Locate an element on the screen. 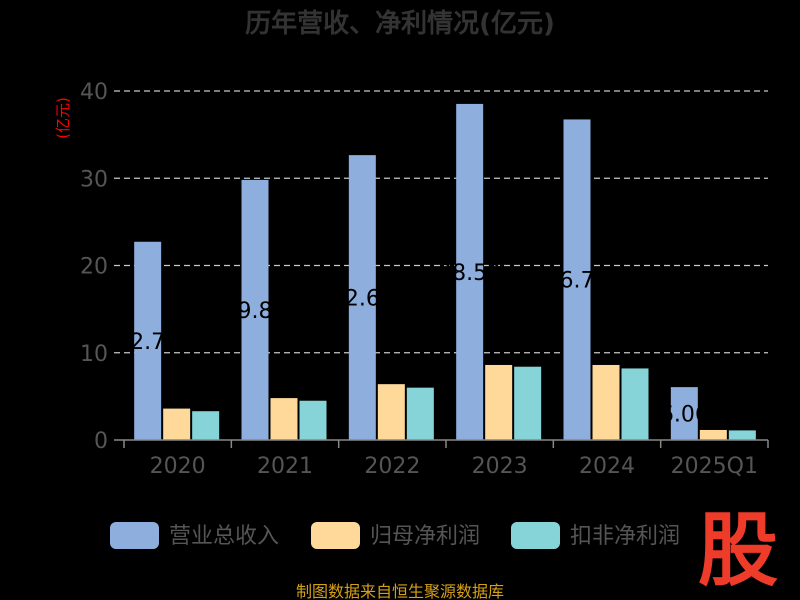  data-label: 32.65 is located at coordinates (362, 299).